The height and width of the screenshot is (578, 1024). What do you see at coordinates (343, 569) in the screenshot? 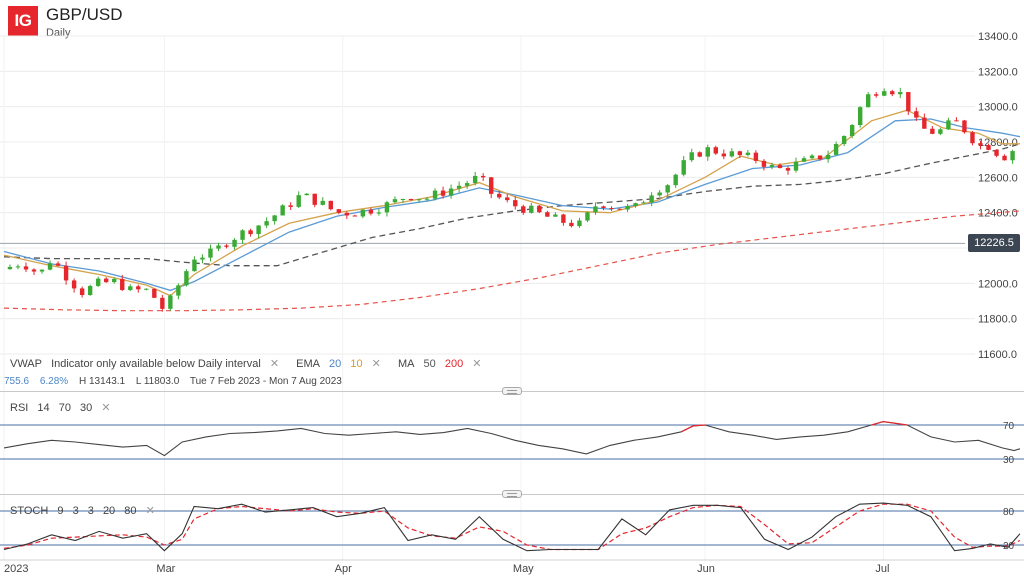
I see `x-tick-label: Apr` at bounding box center [343, 569].